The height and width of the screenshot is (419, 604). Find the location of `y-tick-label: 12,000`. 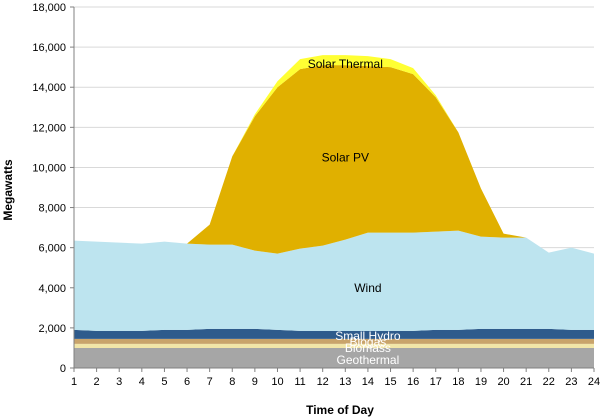

y-tick-label: 12,000 is located at coordinates (49, 128).